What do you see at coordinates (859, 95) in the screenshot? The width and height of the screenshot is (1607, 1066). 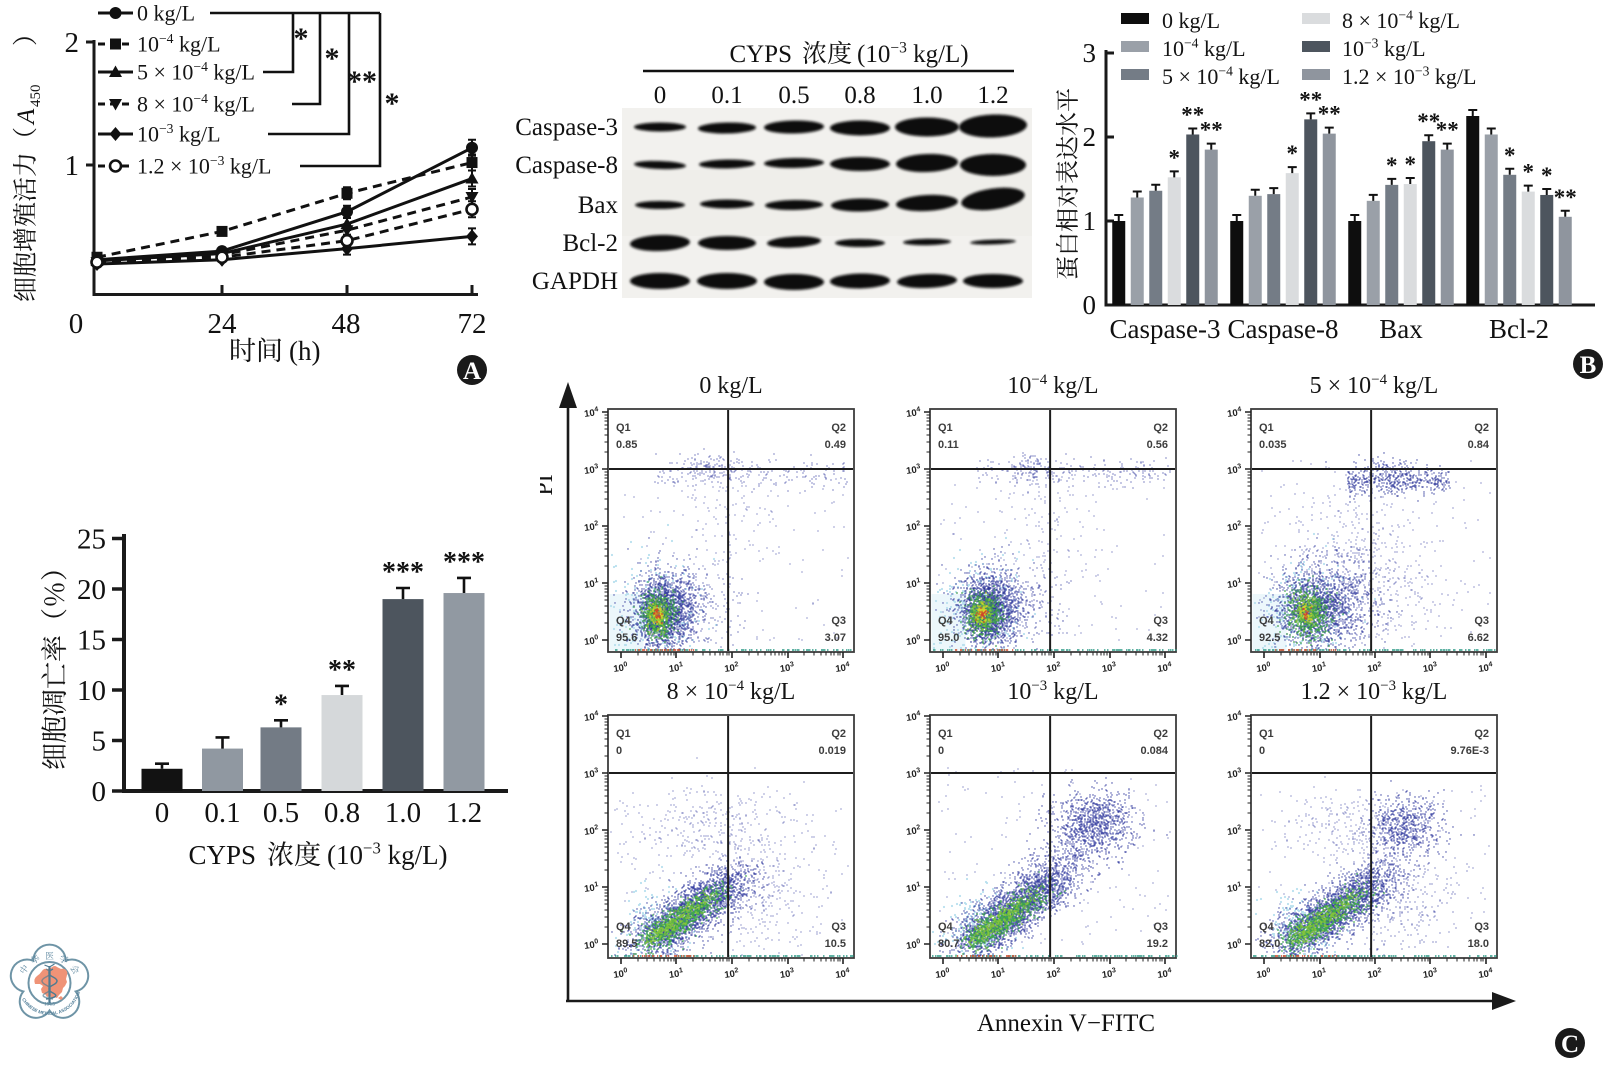 I see `svg-text: 0.8` at bounding box center [859, 95].